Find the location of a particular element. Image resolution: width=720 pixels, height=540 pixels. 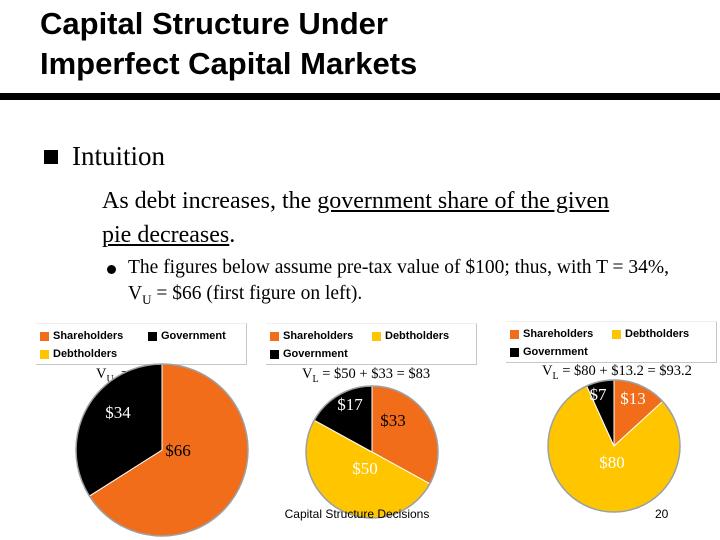

page-number: 20 is located at coordinates (662, 514).